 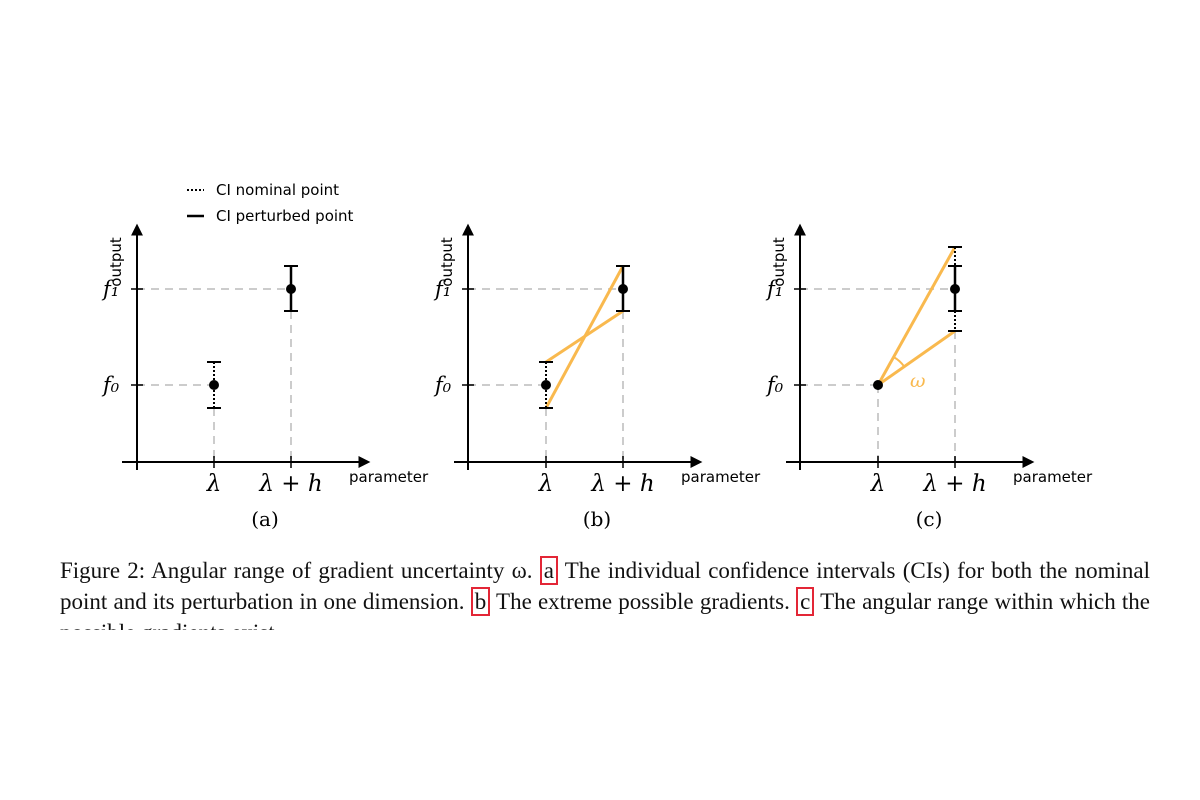 What do you see at coordinates (929, 519) in the screenshot?
I see `panel-label-c: (c)` at bounding box center [929, 519].